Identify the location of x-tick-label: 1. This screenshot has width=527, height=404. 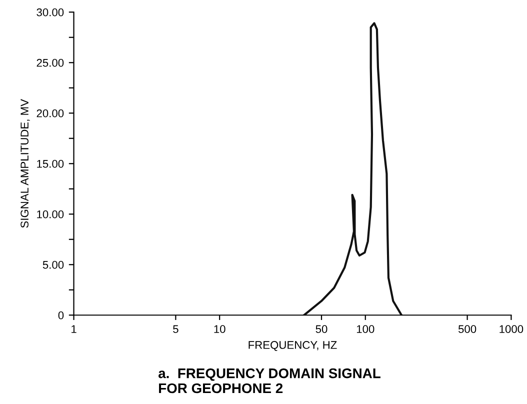
(74, 329).